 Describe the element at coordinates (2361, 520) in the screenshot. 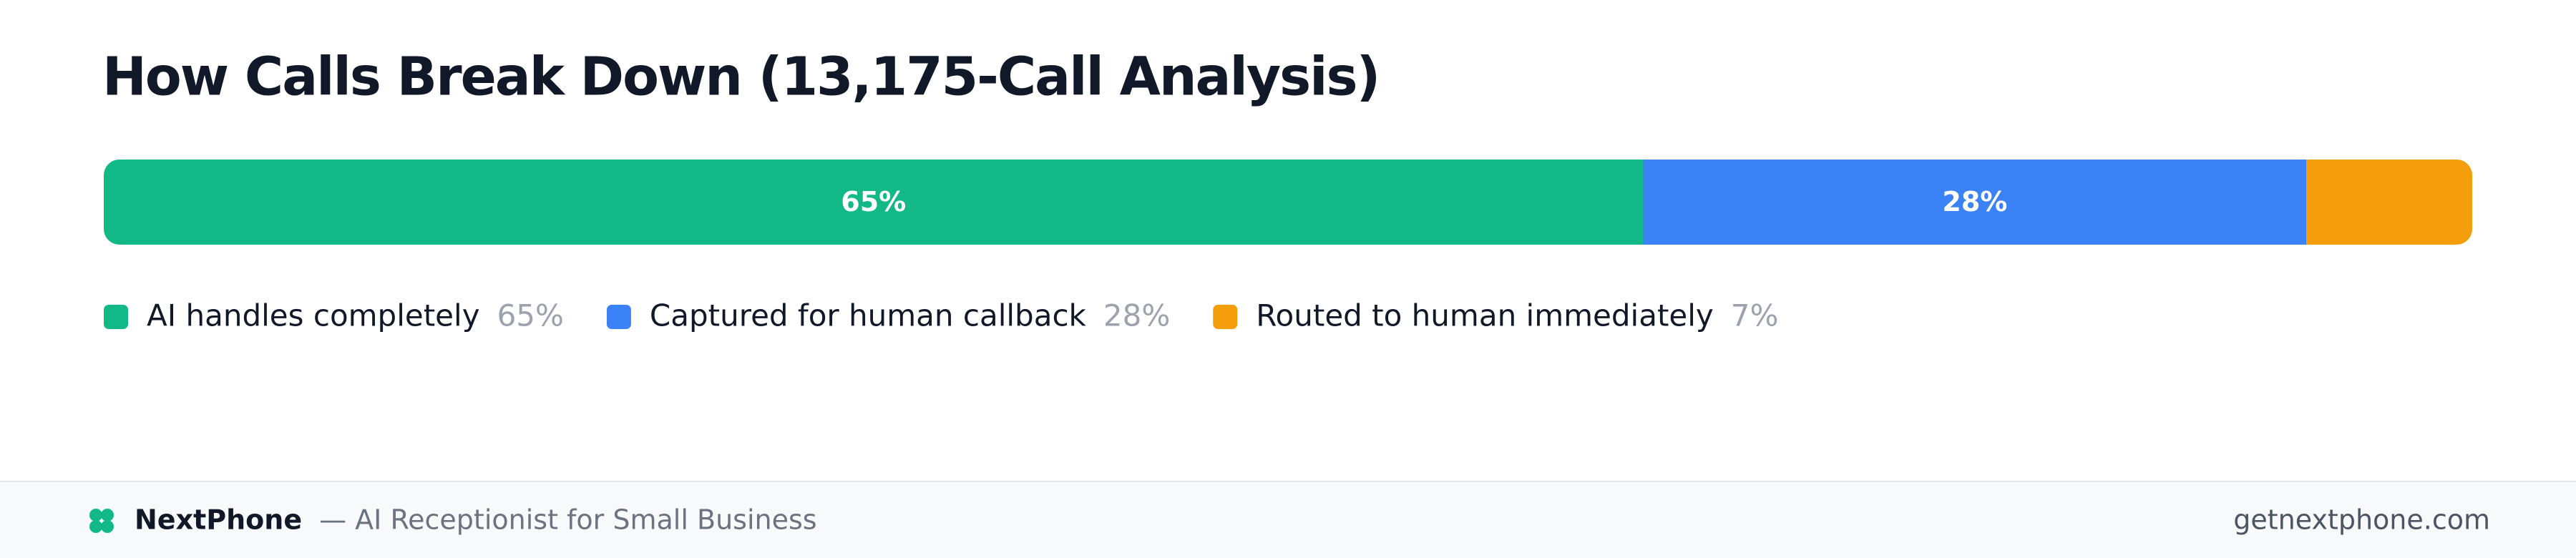

I see `url: getnextphone.com` at that location.